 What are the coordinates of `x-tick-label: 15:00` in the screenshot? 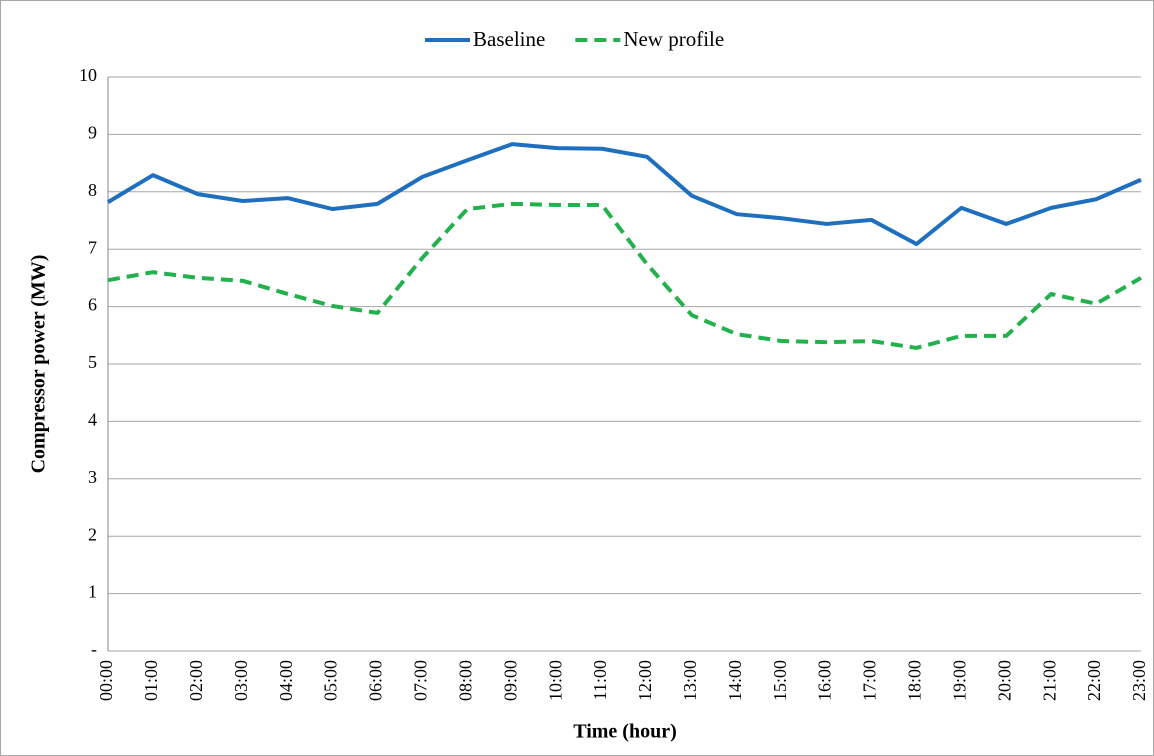 It's located at (780, 680).